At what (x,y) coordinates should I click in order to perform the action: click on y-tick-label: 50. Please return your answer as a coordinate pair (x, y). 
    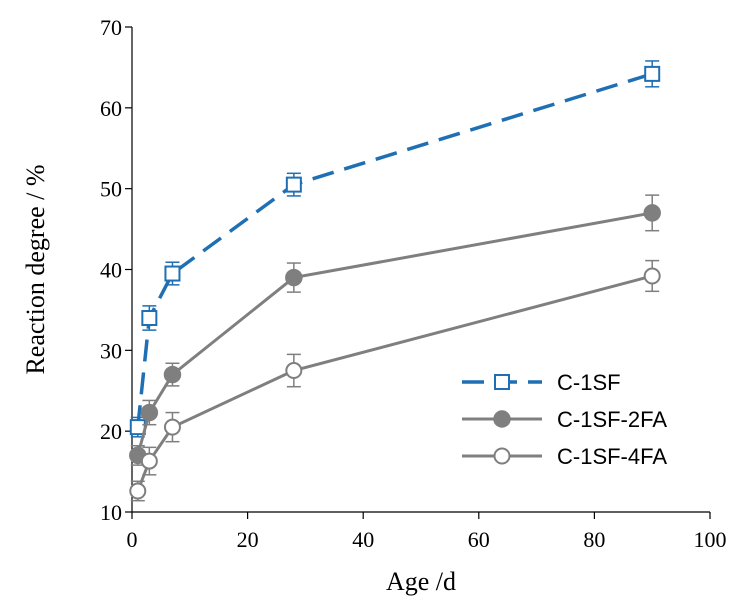
    Looking at the image, I should click on (111, 189).